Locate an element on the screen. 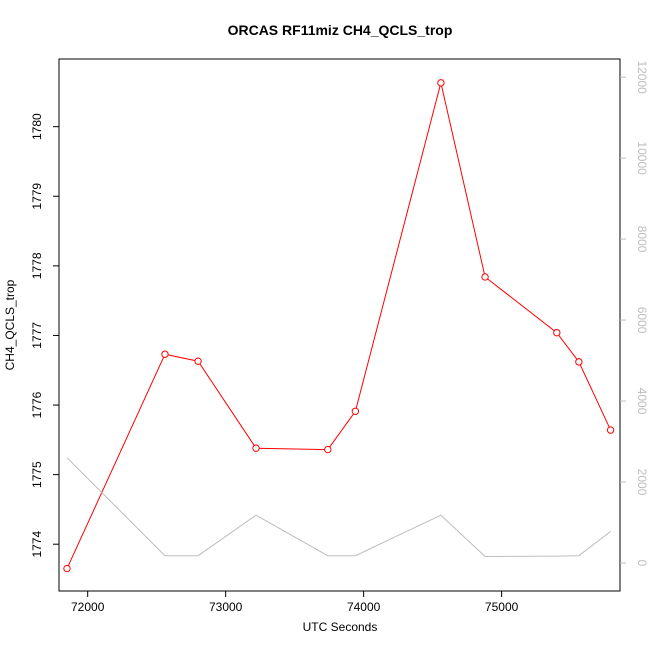 This screenshot has width=650, height=655. y2-tick-label: 6000 is located at coordinates (642, 320).